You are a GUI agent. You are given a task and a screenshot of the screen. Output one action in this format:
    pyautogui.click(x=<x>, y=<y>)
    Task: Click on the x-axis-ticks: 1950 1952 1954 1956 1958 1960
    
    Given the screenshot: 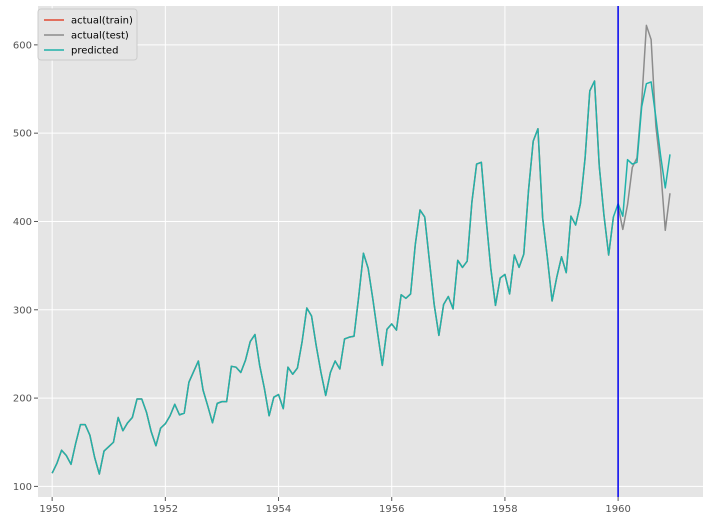 What is the action you would take?
    pyautogui.click(x=335, y=506)
    